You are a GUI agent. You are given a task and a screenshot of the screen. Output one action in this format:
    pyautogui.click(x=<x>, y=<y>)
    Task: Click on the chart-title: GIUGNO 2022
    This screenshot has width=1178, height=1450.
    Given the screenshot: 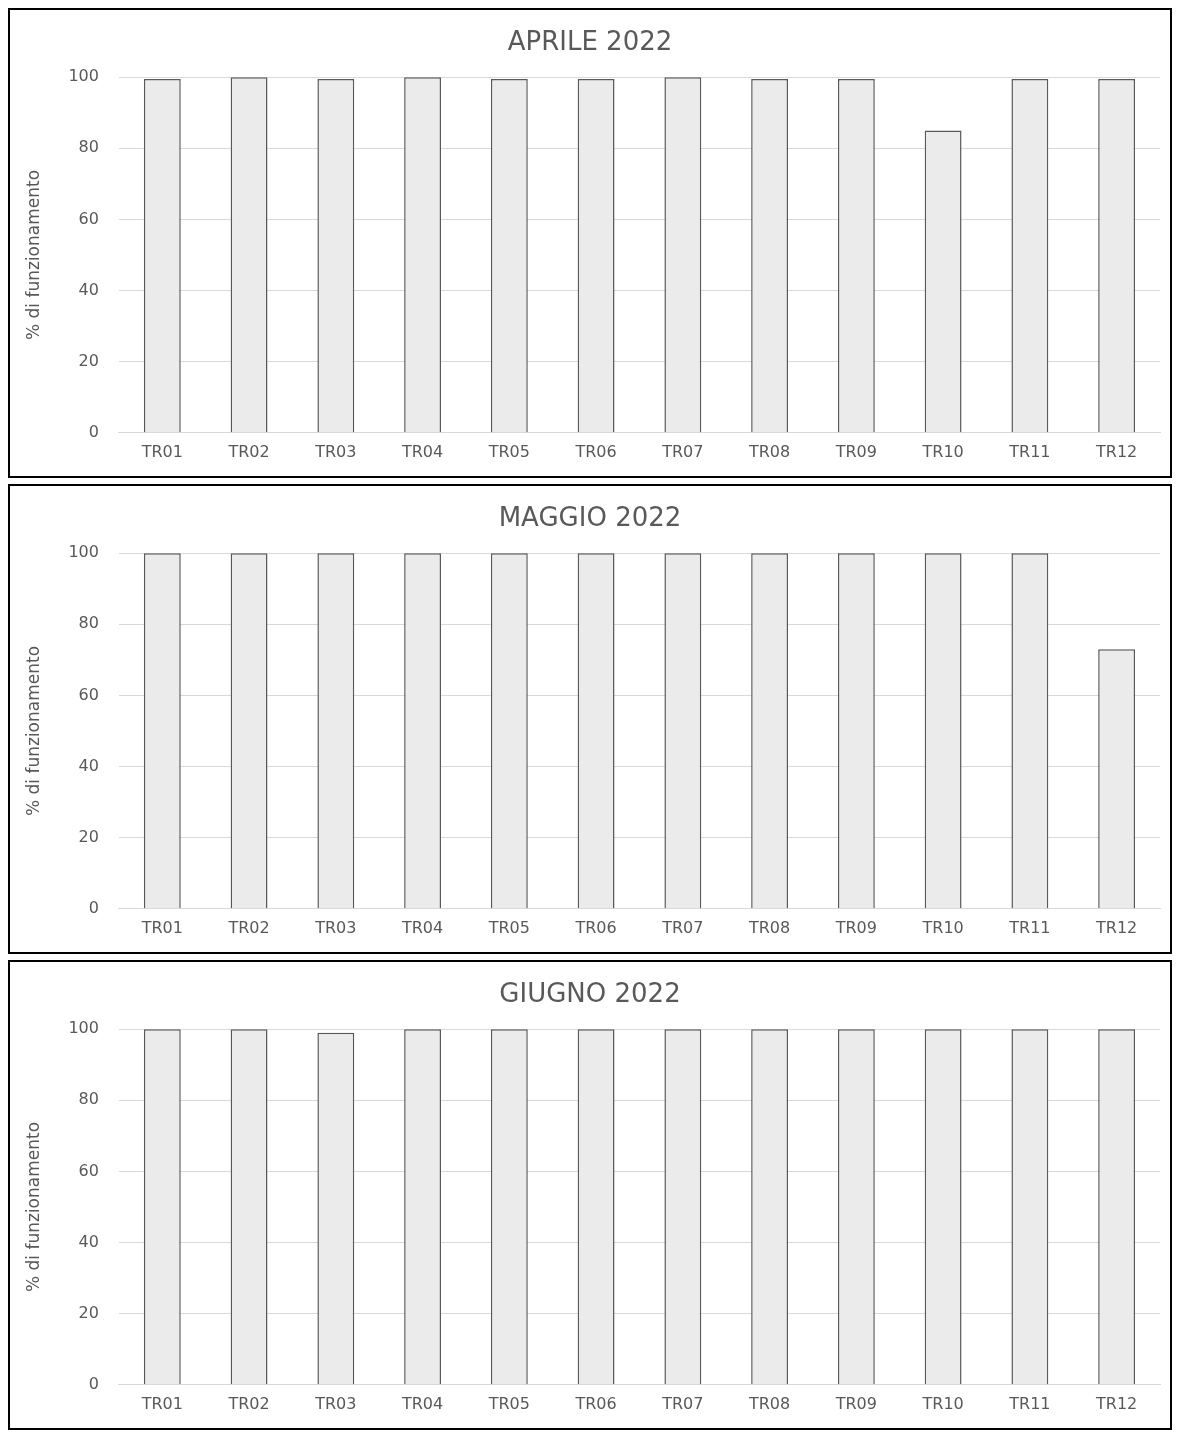 What is the action you would take?
    pyautogui.click(x=590, y=993)
    